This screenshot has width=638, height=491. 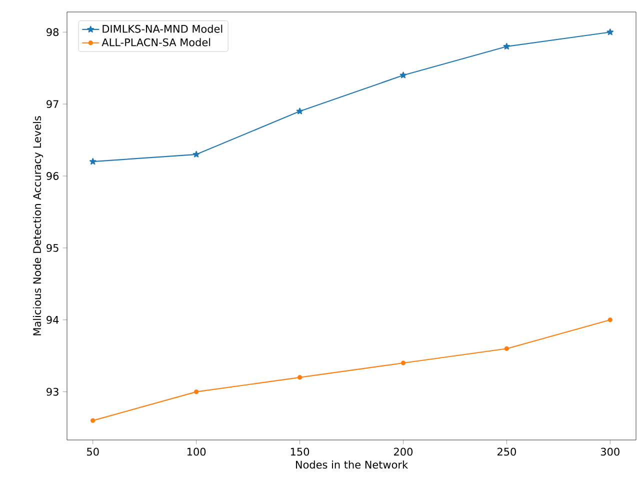 What do you see at coordinates (52, 176) in the screenshot?
I see `y-tick-label: 96` at bounding box center [52, 176].